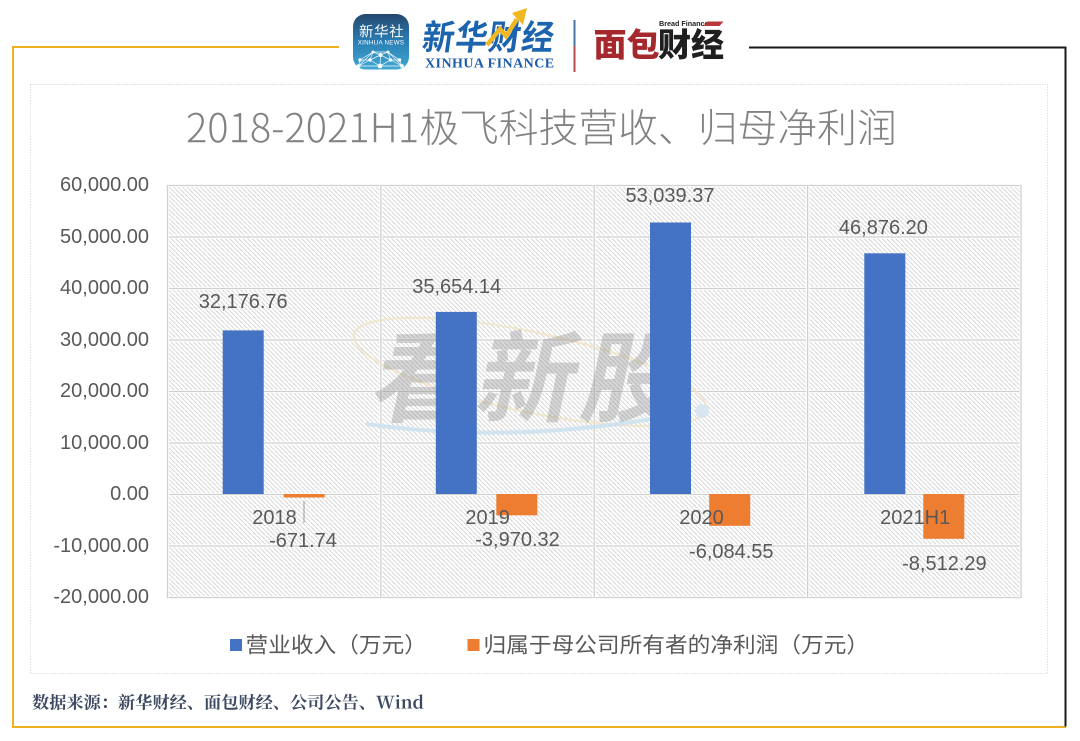  Describe the element at coordinates (381, 42) in the screenshot. I see `svg-text: XINHUA NEWS` at that location.